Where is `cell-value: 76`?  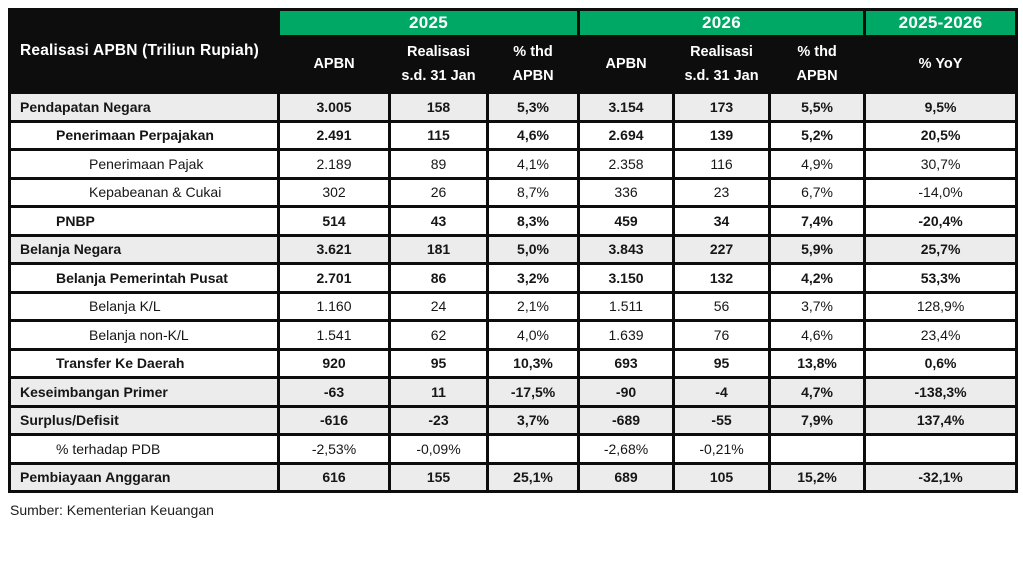 cell-value: 76 is located at coordinates (722, 335).